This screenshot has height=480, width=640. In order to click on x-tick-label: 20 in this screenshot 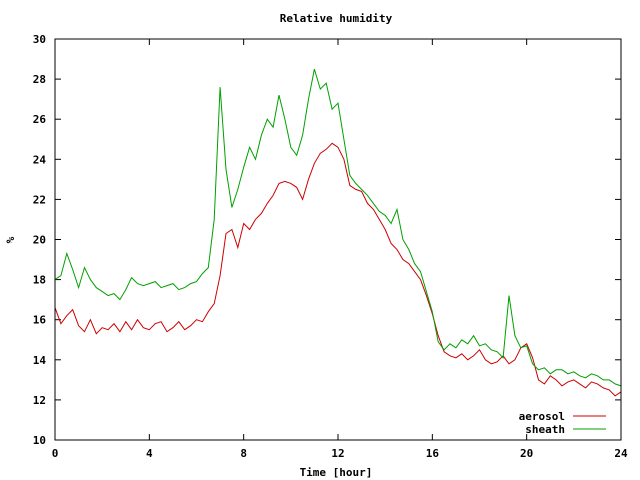, I will do `click(526, 453)`.